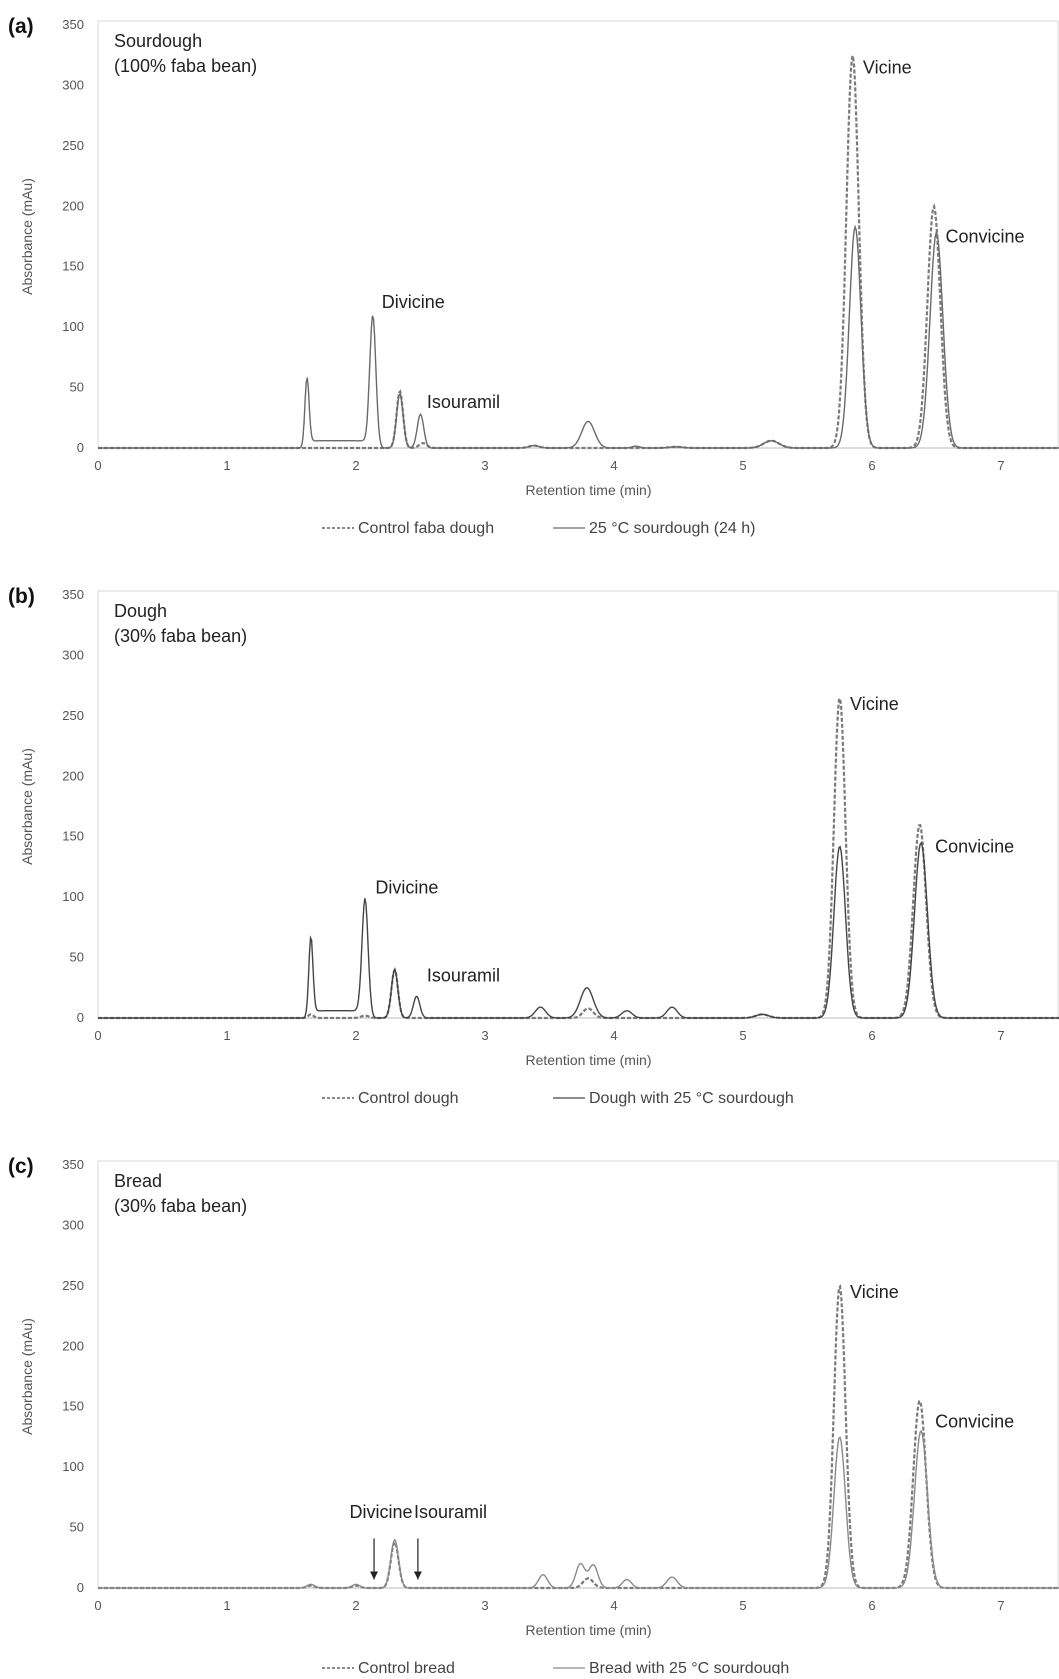 Image resolution: width=1059 pixels, height=1679 pixels. What do you see at coordinates (73, 1345) in the screenshot?
I see `y-tick-label-c: 200` at bounding box center [73, 1345].